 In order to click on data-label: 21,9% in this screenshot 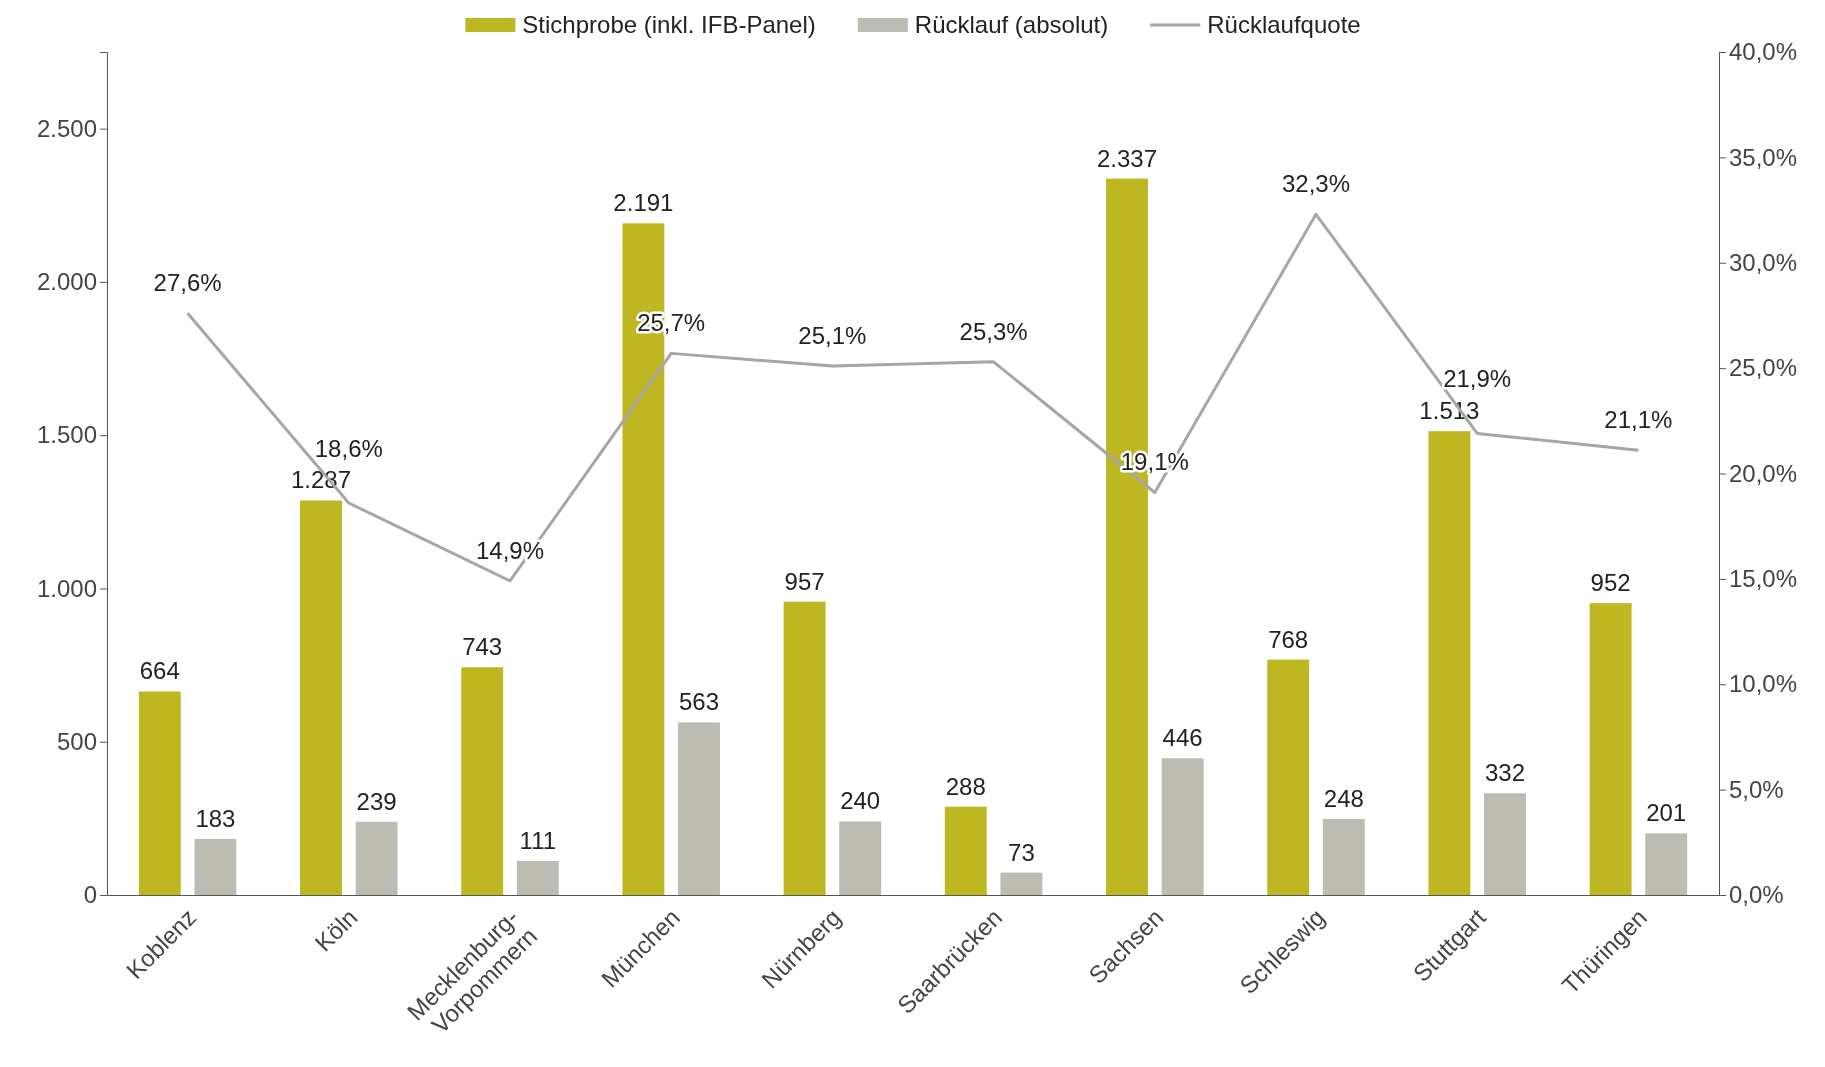, I will do `click(1477, 379)`.